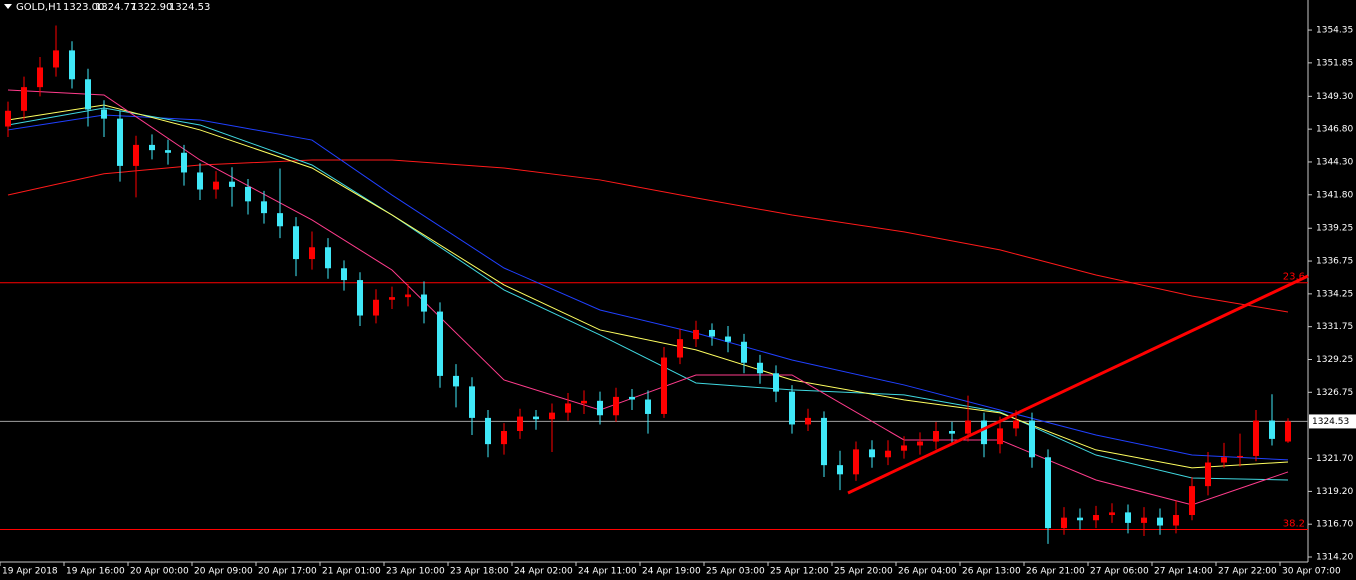  Describe the element at coordinates (1334, 327) in the screenshot. I see `y-tick-label: 1331.75` at that location.